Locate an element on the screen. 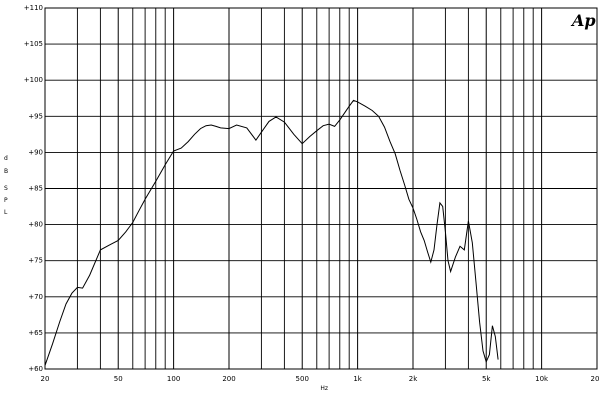 The image size is (600, 400). y-tick-label: +110 is located at coordinates (33, 8).